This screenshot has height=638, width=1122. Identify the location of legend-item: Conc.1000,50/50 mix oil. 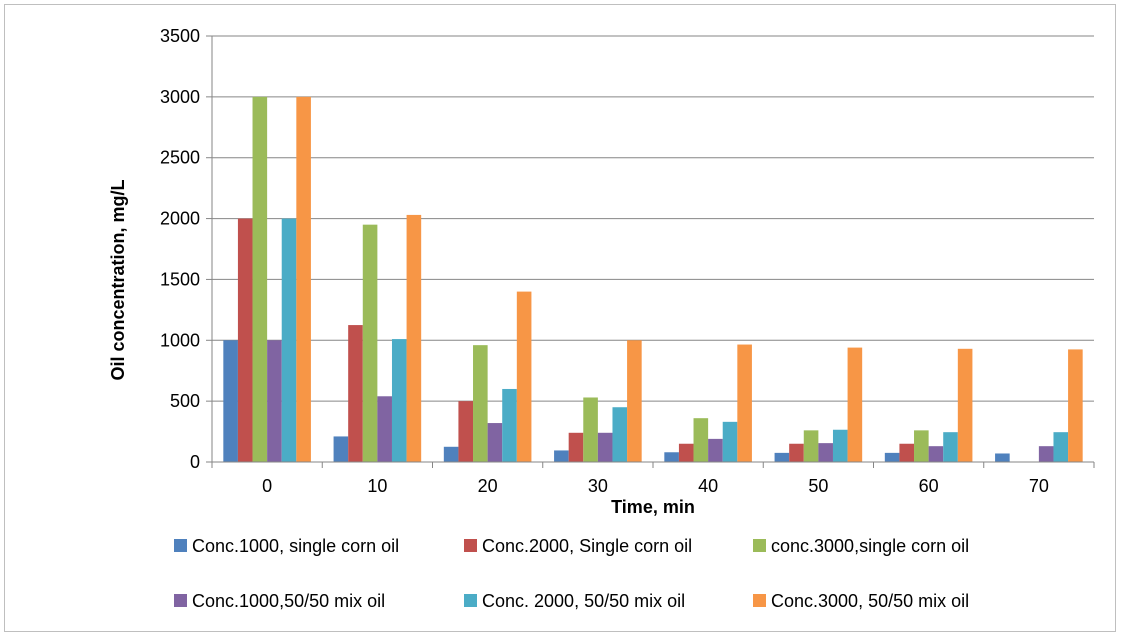
(279, 601).